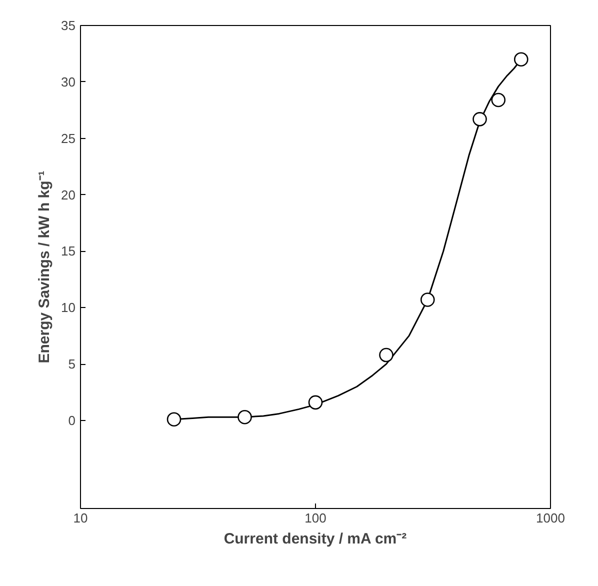 Image resolution: width=598 pixels, height=586 pixels. Describe the element at coordinates (72, 420) in the screenshot. I see `y-tick-label: 0` at that location.